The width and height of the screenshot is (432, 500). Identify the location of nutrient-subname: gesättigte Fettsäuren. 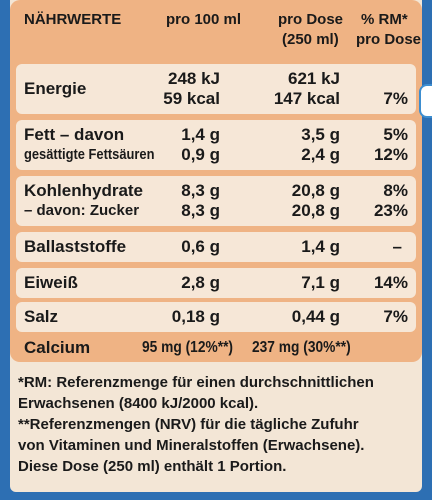
(89, 154).